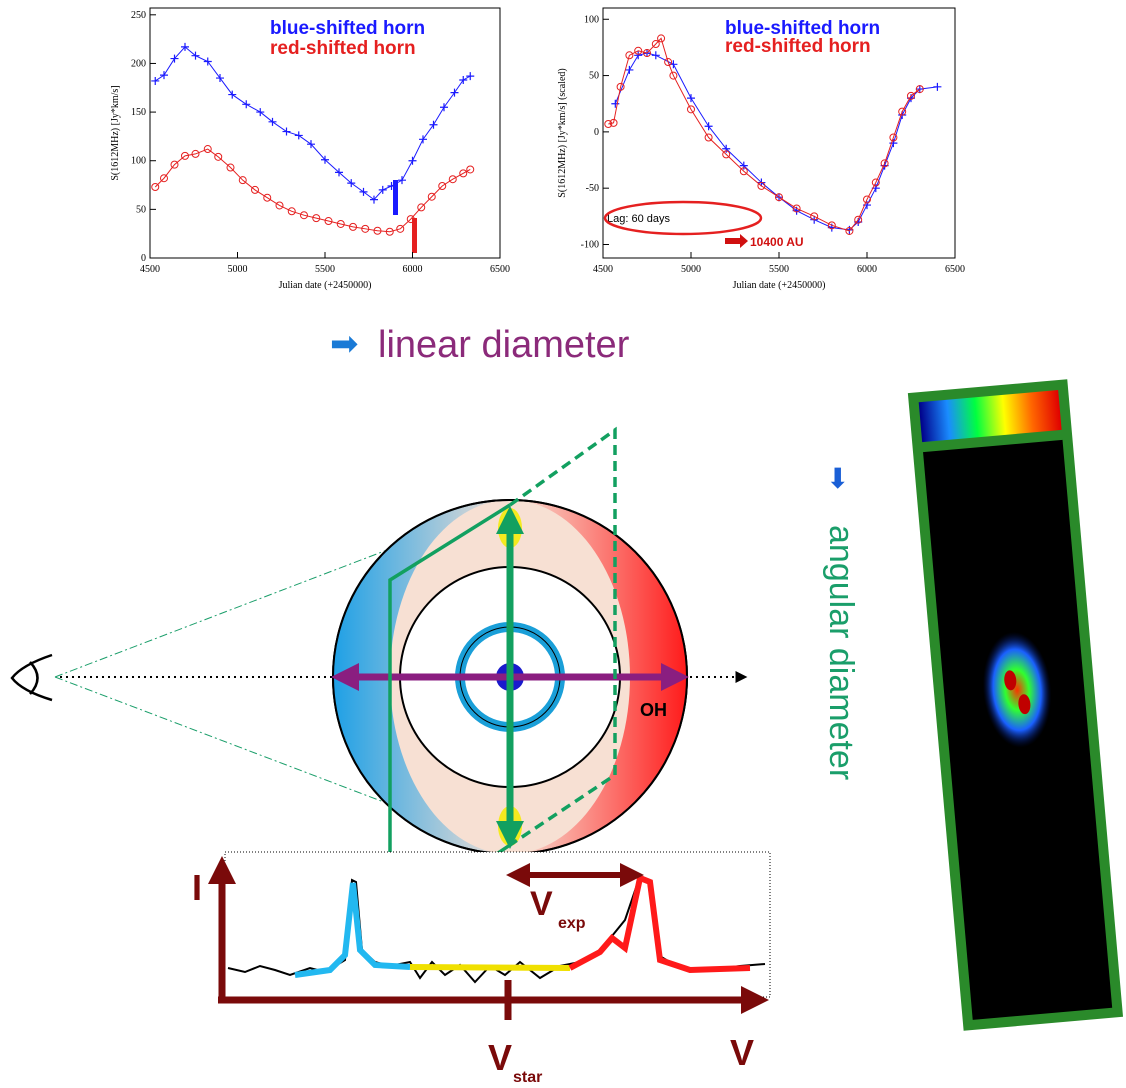  Describe the element at coordinates (141, 209) in the screenshot. I see `y-tick-label: 50` at that location.